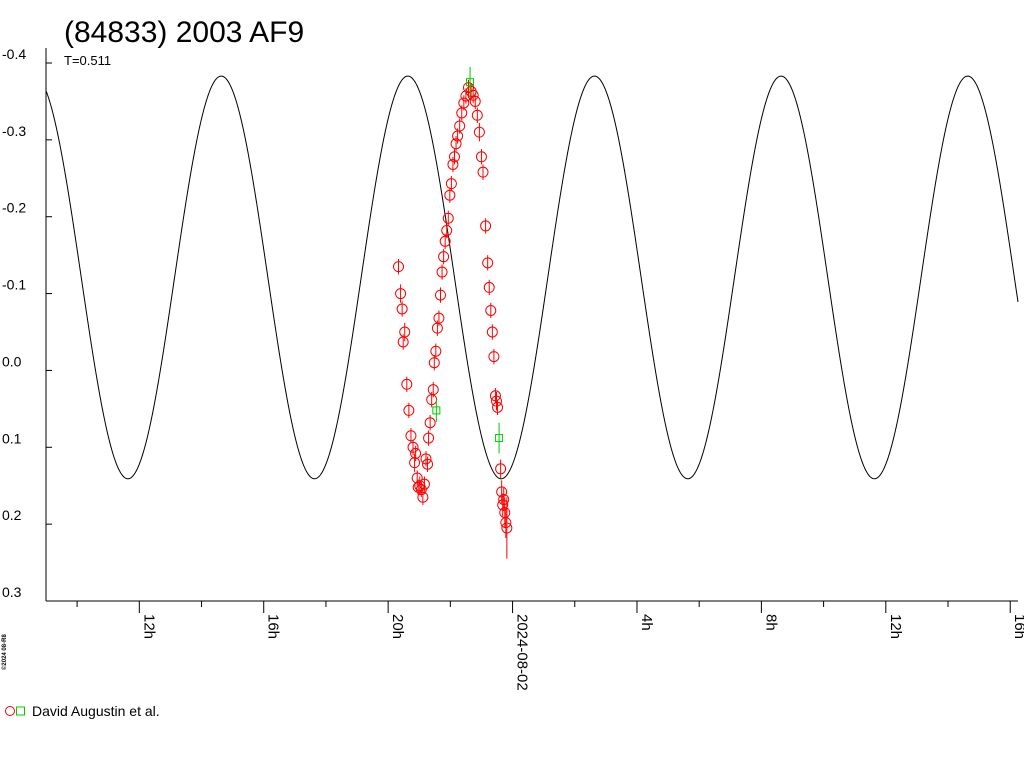 Image resolution: width=1024 pixels, height=768 pixels. I want to click on y-tick-label: 0.0, so click(12, 361).